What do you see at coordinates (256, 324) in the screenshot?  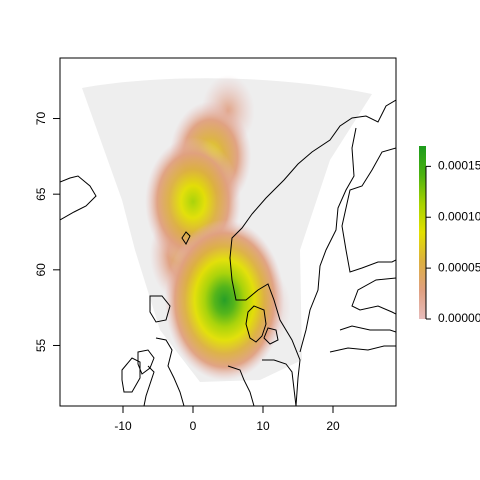 I see `coastline-denmark` at bounding box center [256, 324].